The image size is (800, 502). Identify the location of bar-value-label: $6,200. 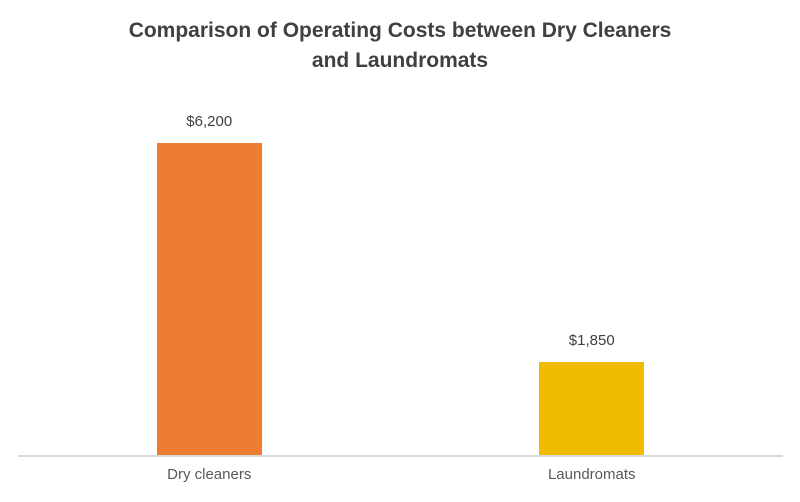
(209, 121).